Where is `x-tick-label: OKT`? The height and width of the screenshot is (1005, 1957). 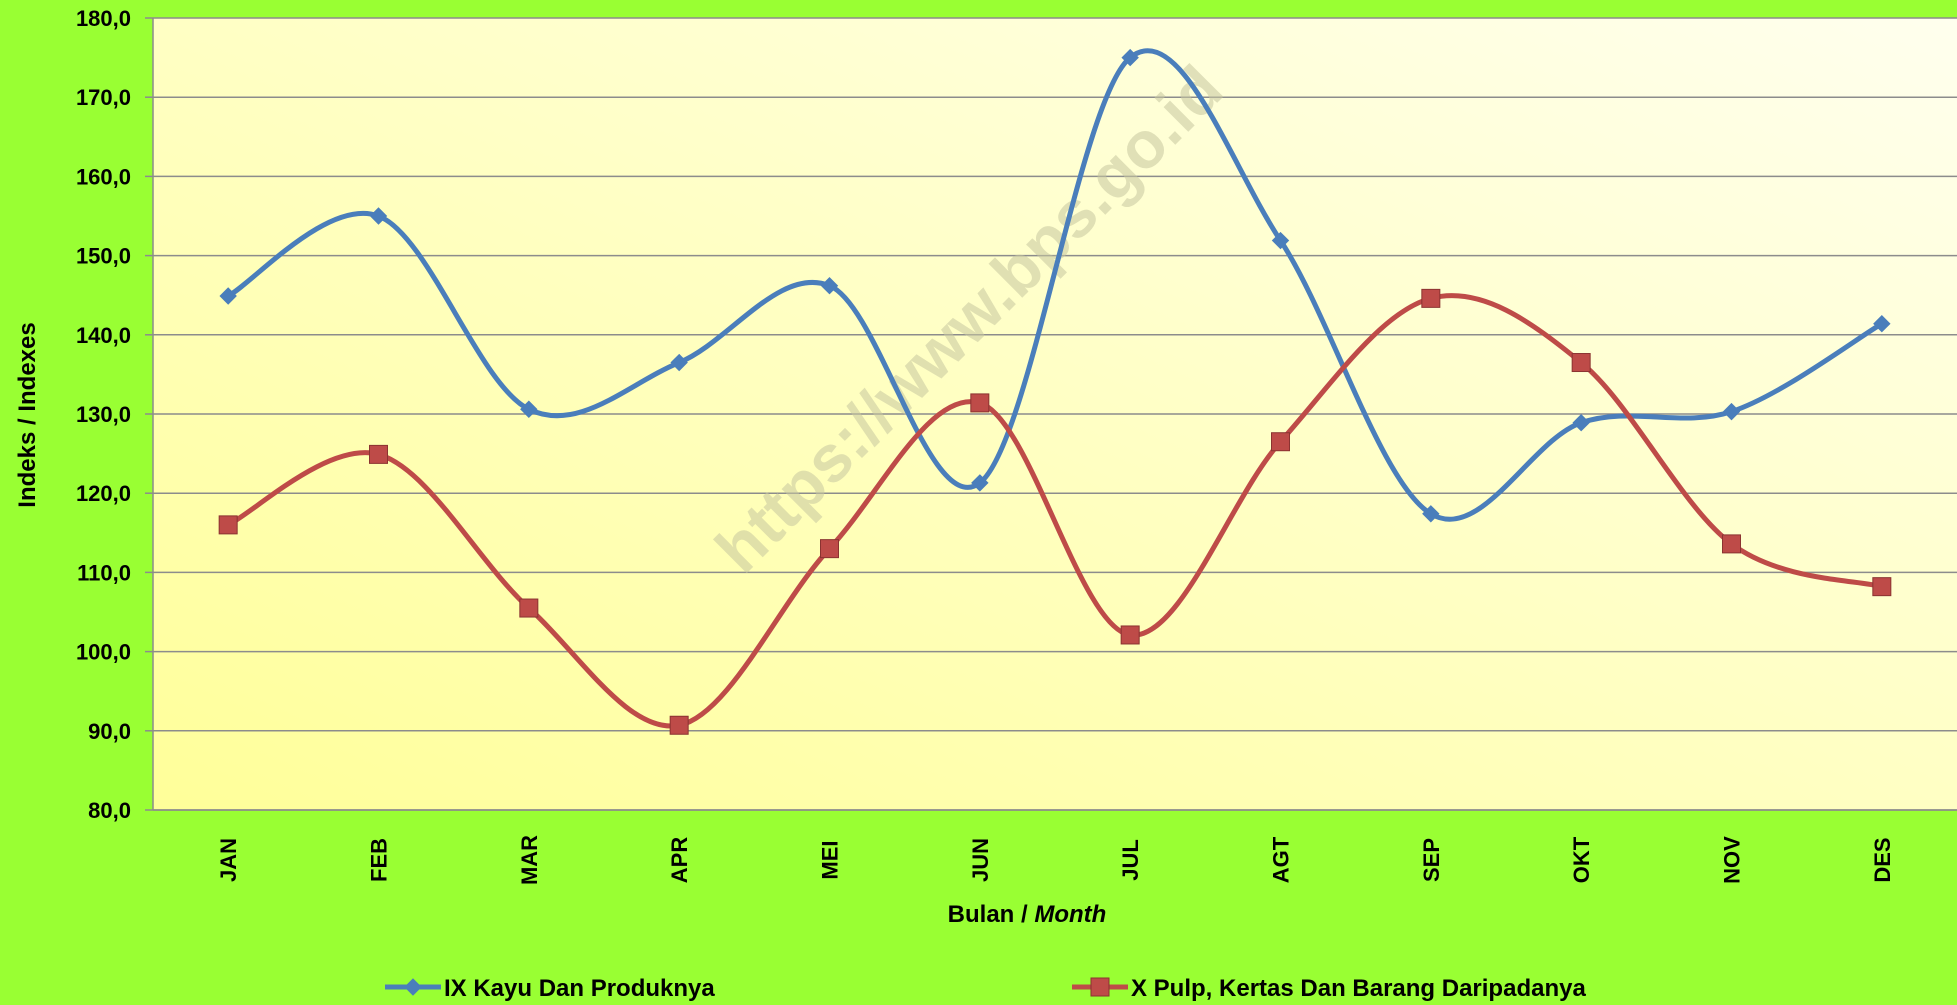
x-tick-label: OKT is located at coordinates (1581, 859).